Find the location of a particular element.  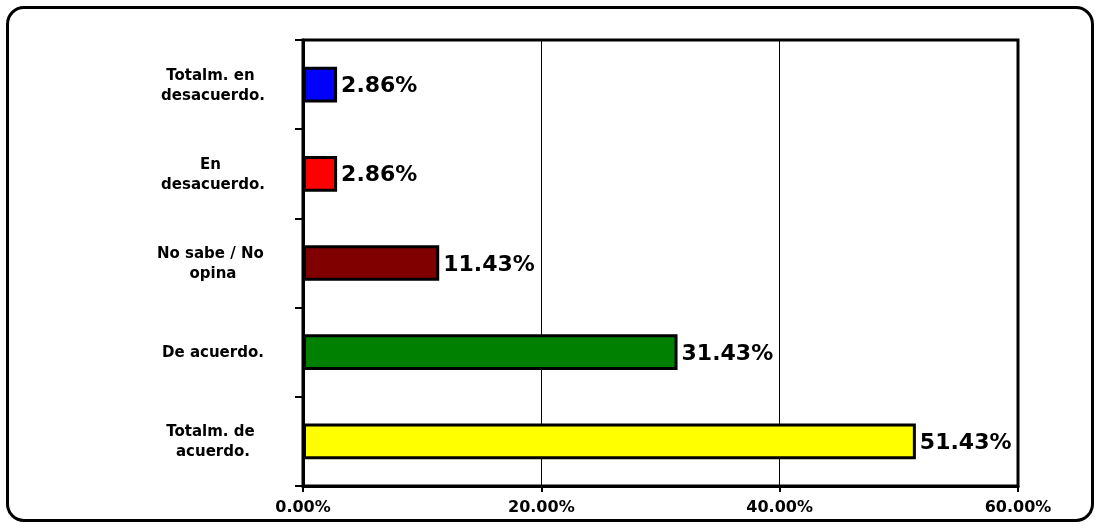

x-tick-label: 0.00% is located at coordinates (303, 506).